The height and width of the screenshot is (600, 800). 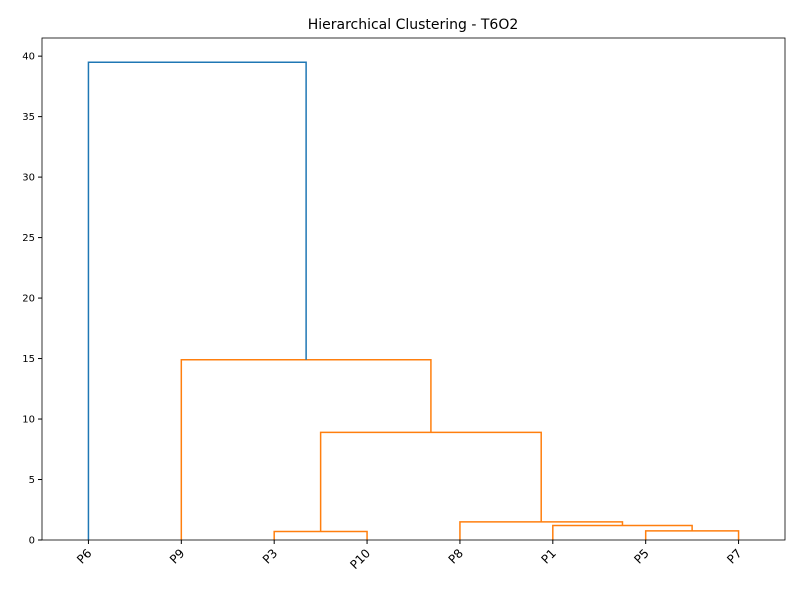 I want to click on x-tick-label: P8, so click(x=456, y=556).